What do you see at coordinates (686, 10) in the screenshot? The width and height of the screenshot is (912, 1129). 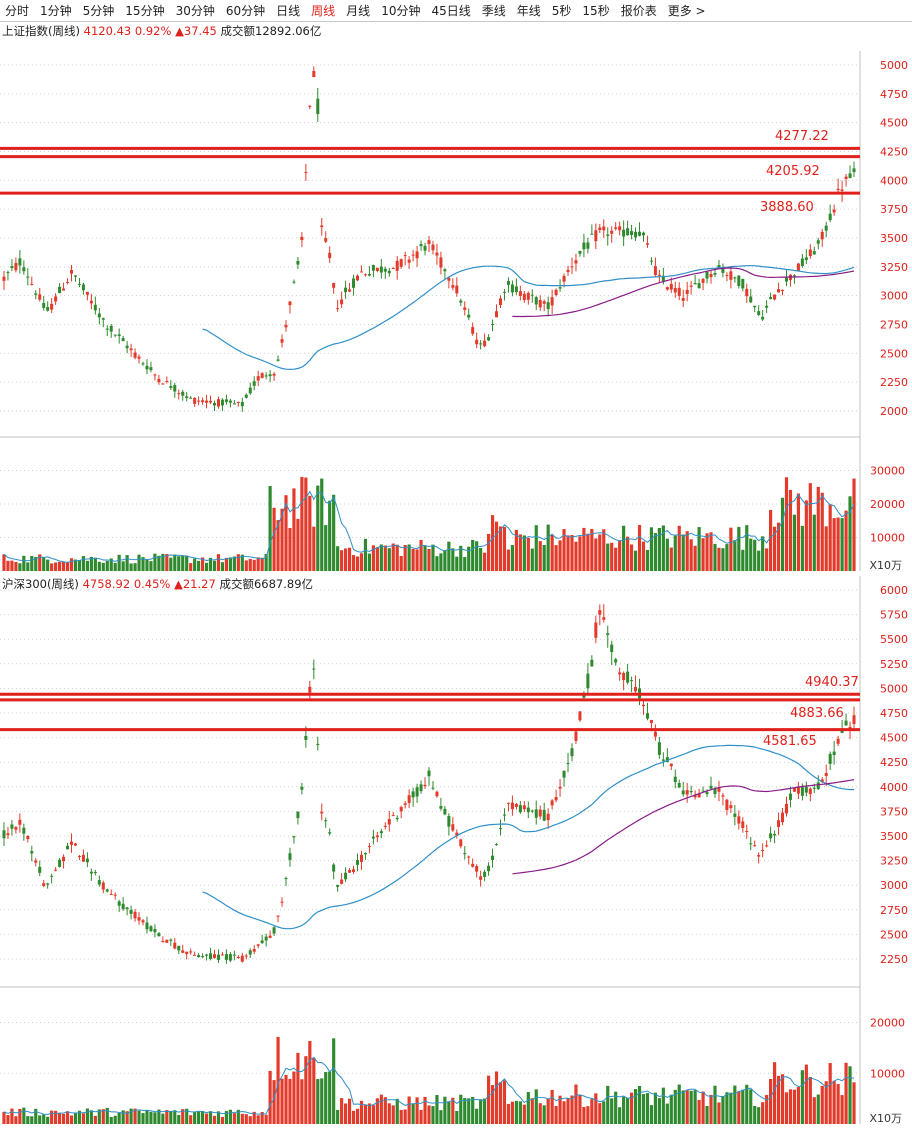 I see `tab-16: 更多 >` at bounding box center [686, 10].